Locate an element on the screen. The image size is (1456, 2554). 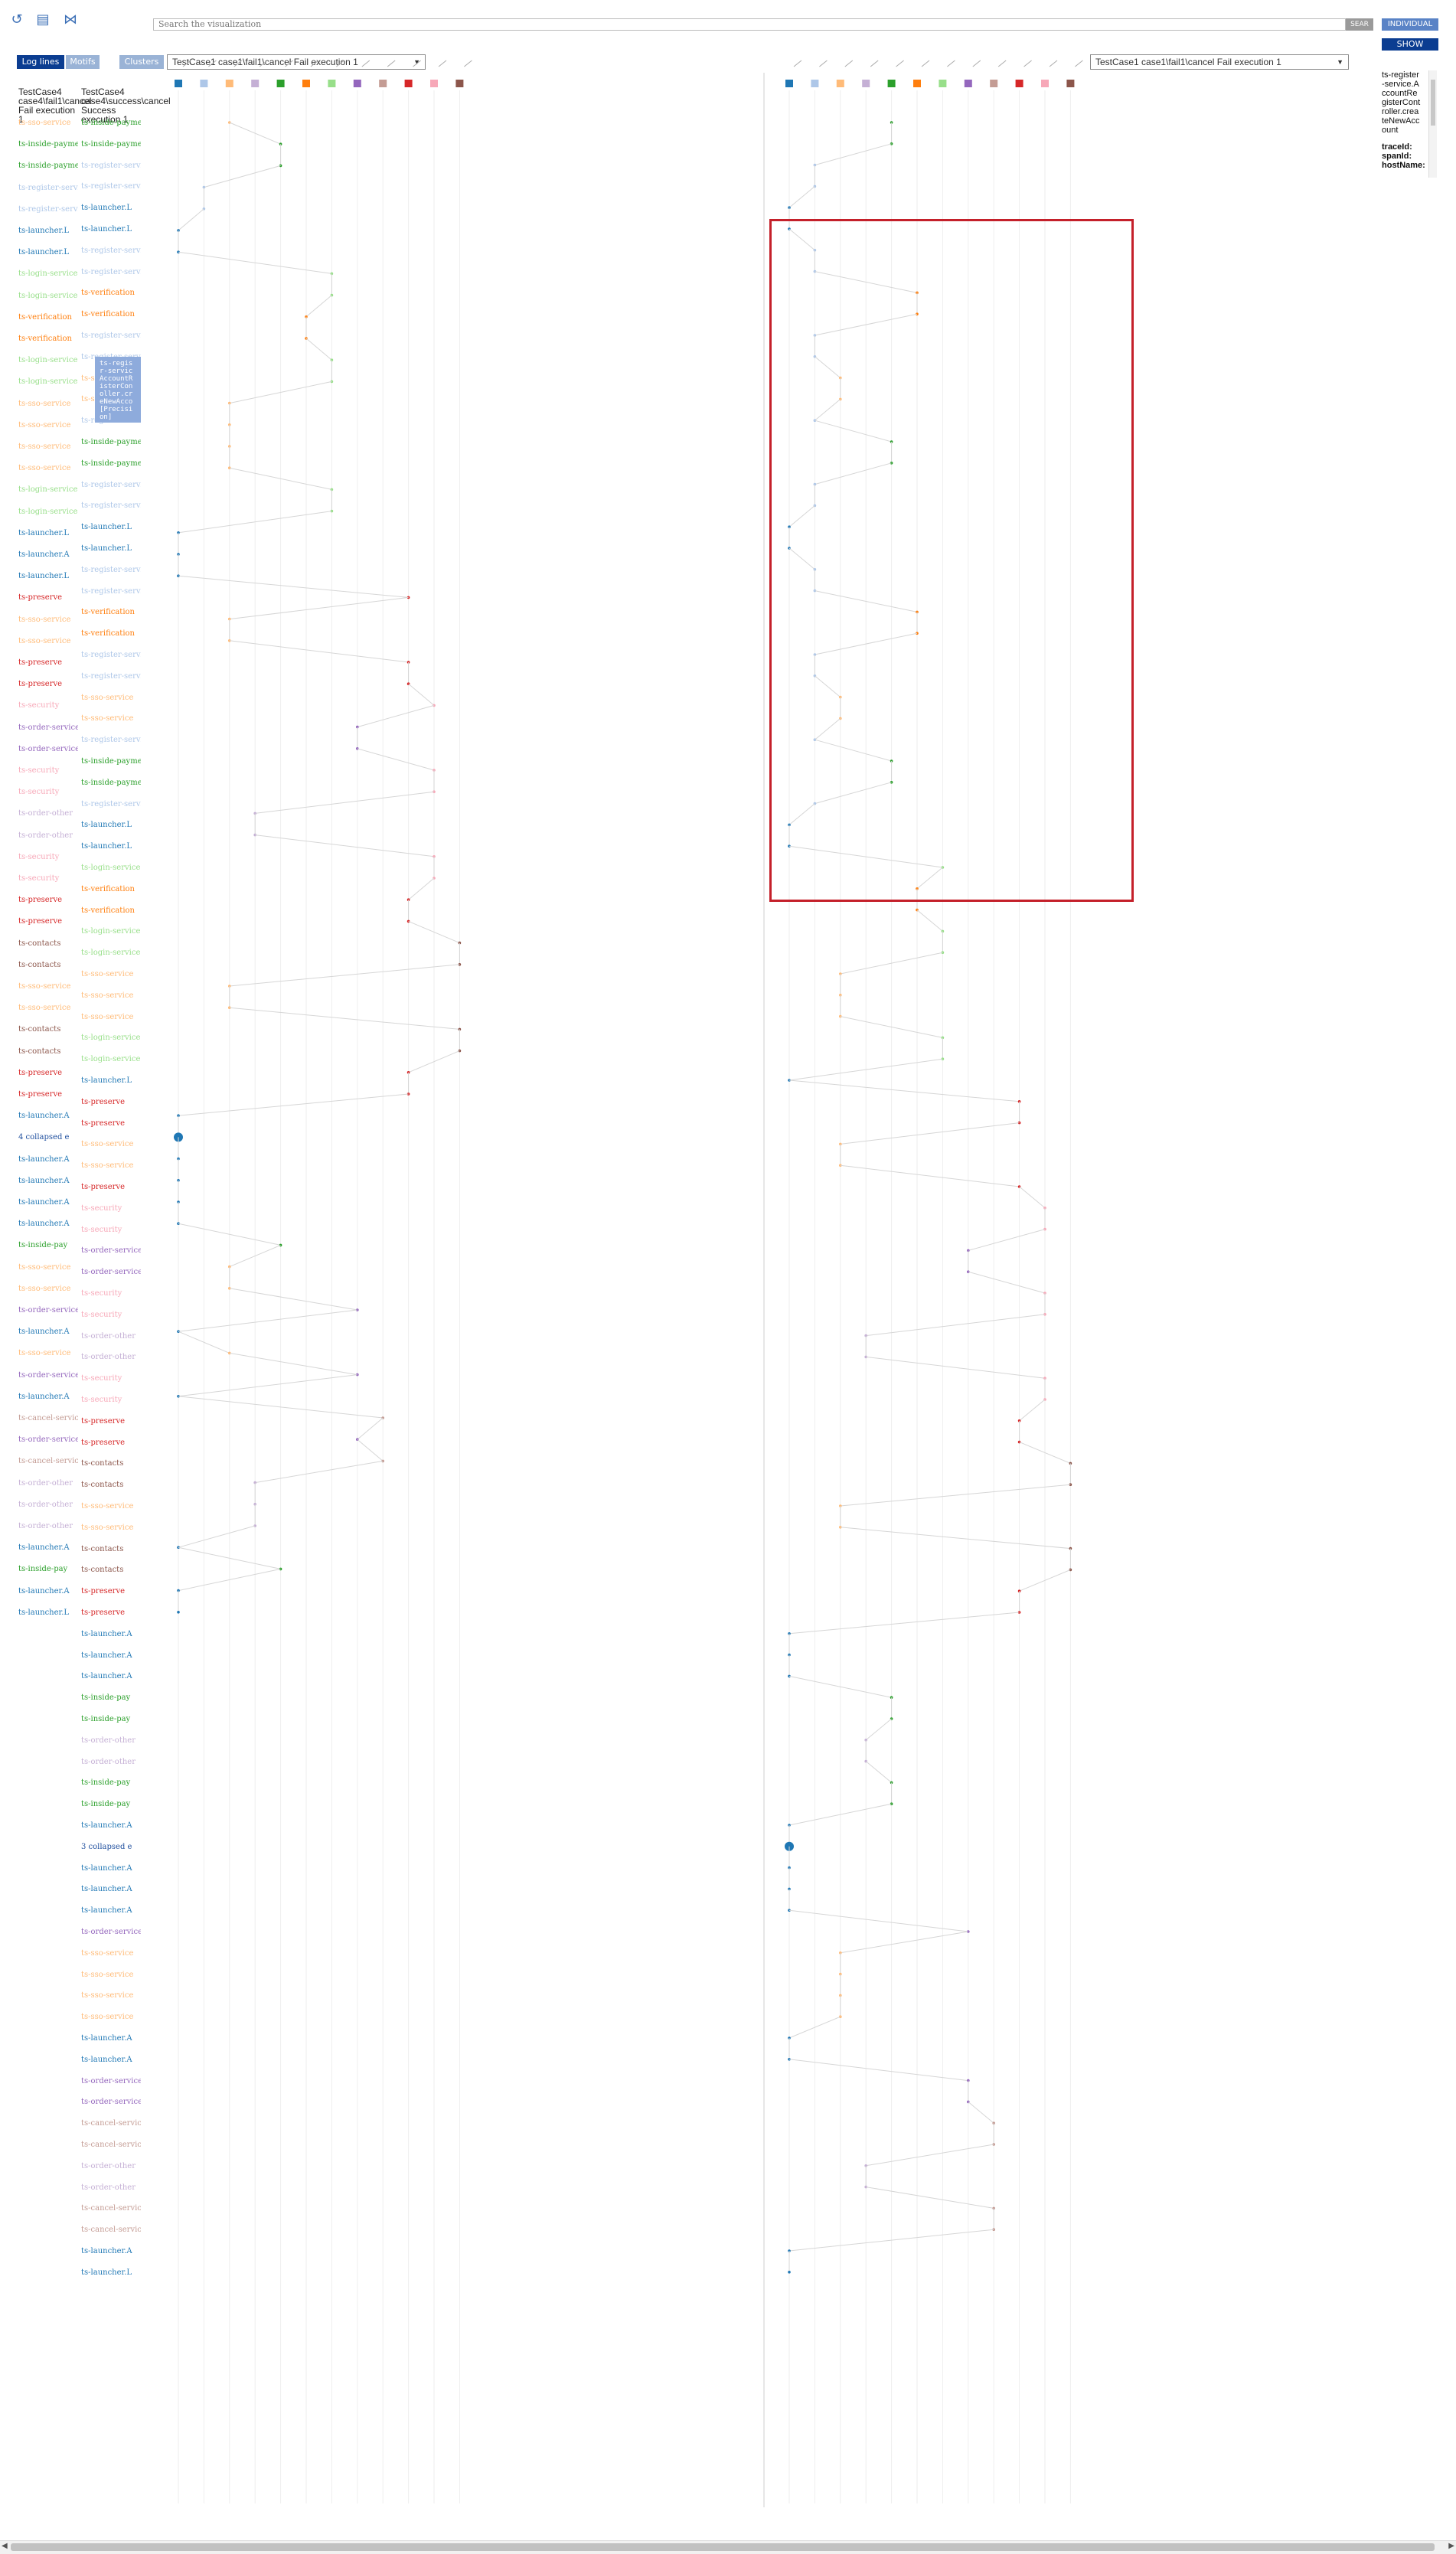
left-log-line: ts-inside-pay is located at coordinates (43, 1569).